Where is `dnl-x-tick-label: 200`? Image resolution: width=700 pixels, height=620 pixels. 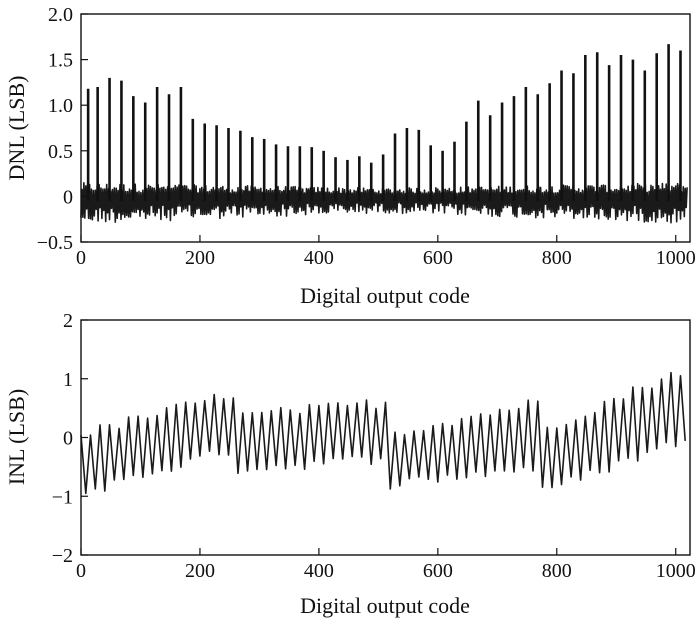
dnl-x-tick-label: 200 is located at coordinates (200, 258).